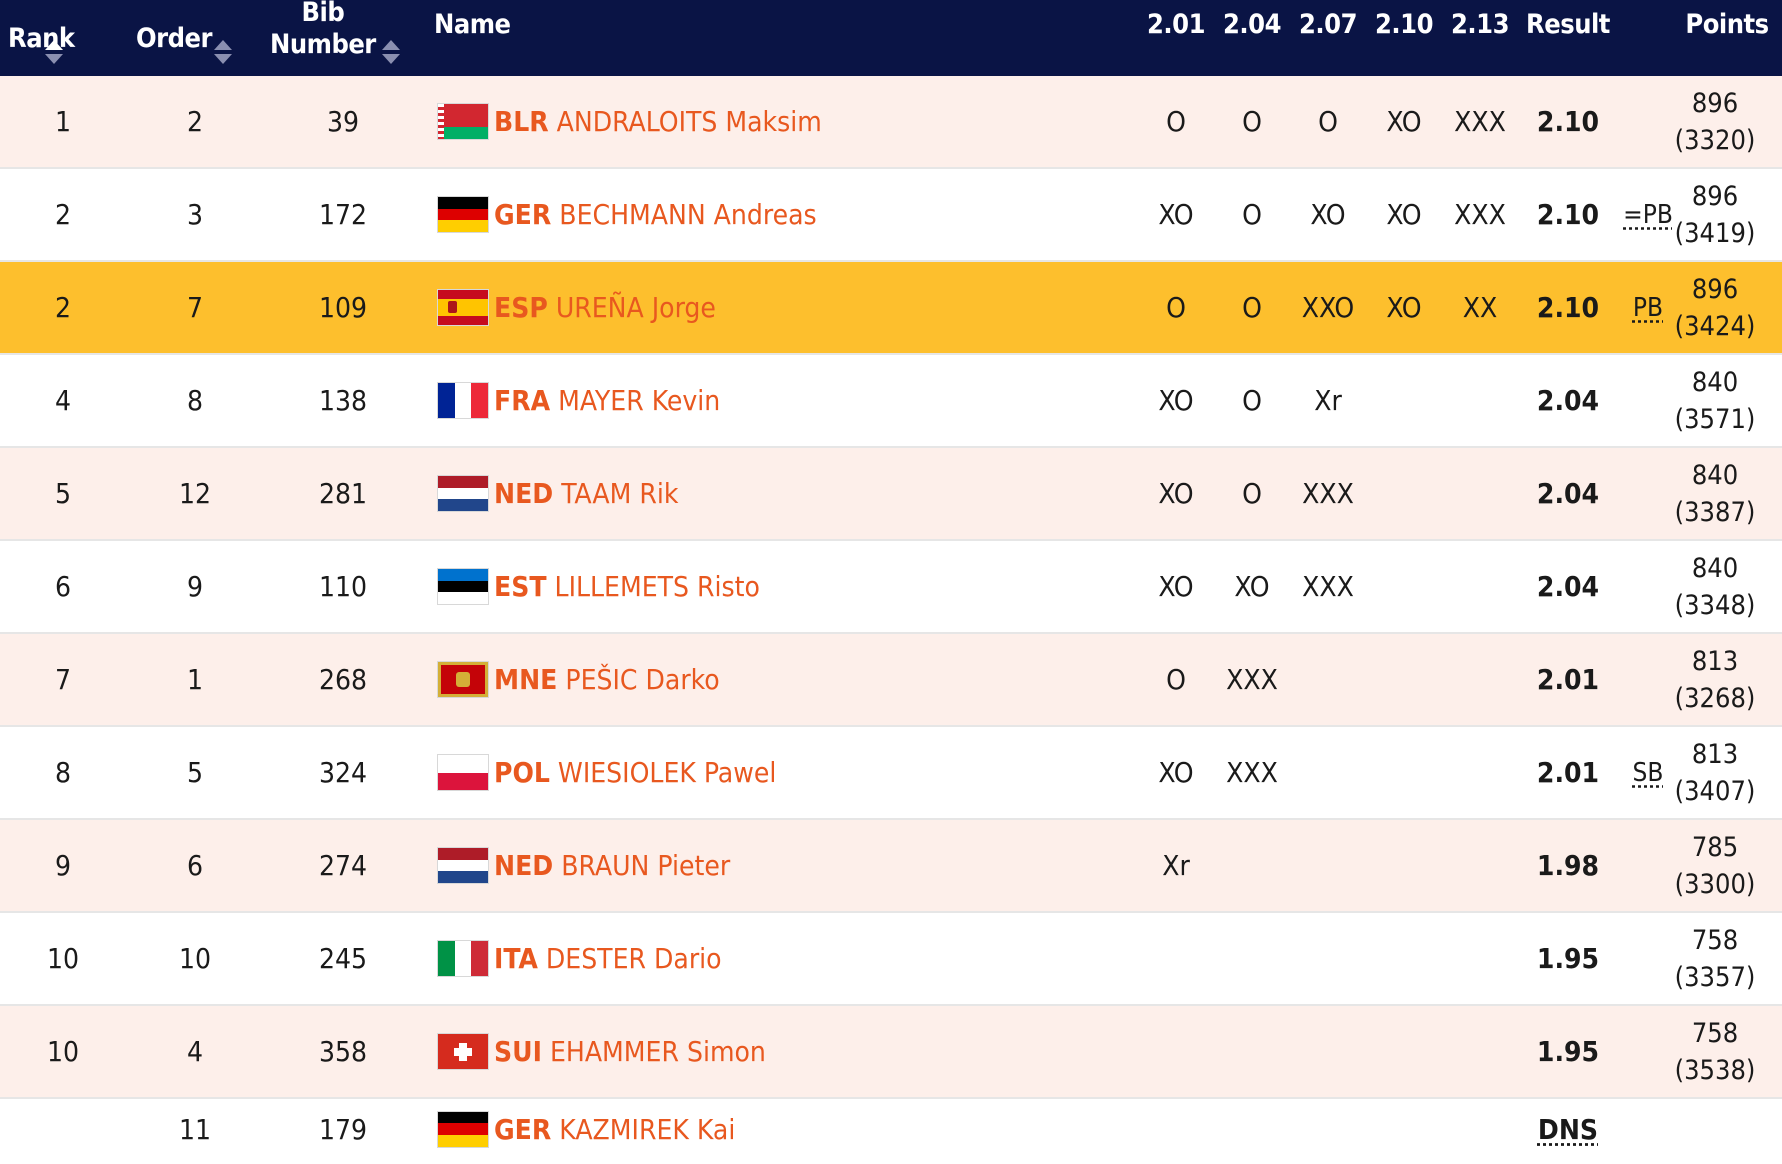 This screenshot has width=1782, height=1164. Describe the element at coordinates (891, 866) in the screenshot. I see `table-row: 9 6 274 NED BRAUN Pieter Xr 1.98 785 (3300)` at that location.